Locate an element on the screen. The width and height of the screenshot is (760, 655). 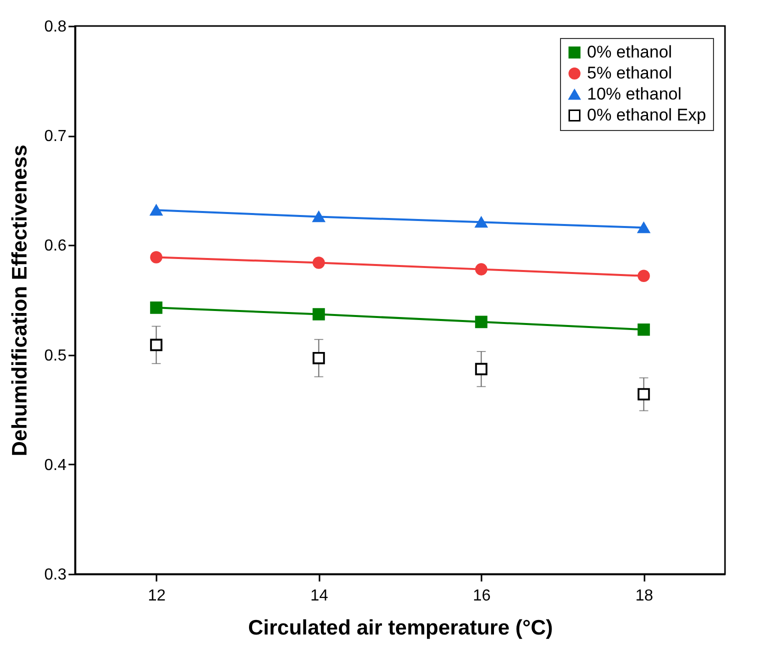
legend-label: 0% ethanol Exp is located at coordinates (646, 115).